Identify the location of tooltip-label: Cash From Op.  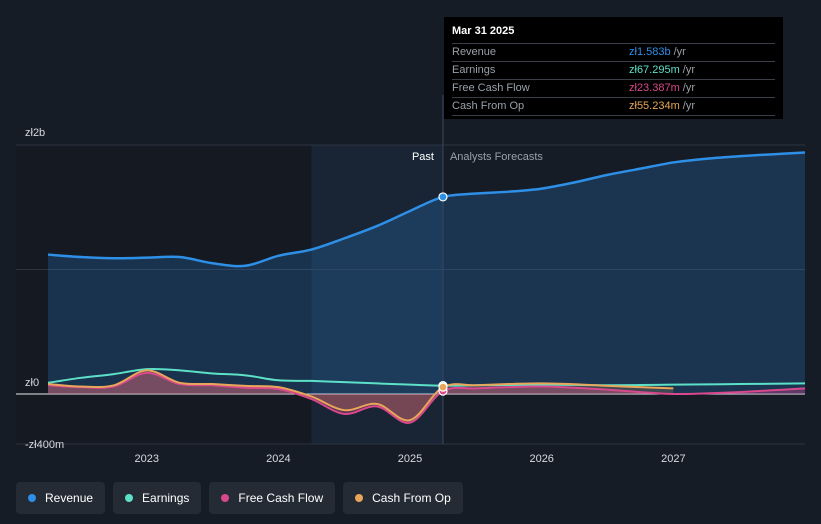
(488, 106).